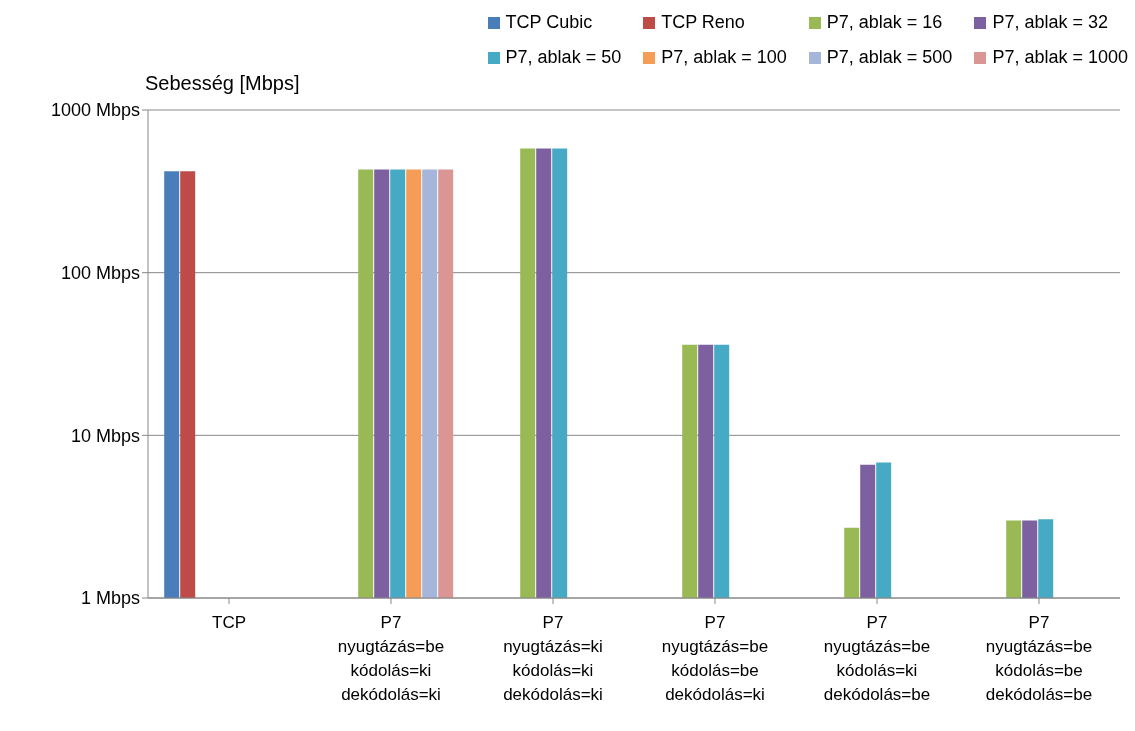 The image size is (1135, 731). Describe the element at coordinates (229, 622) in the screenshot. I see `x-tick-label: TCP` at that location.